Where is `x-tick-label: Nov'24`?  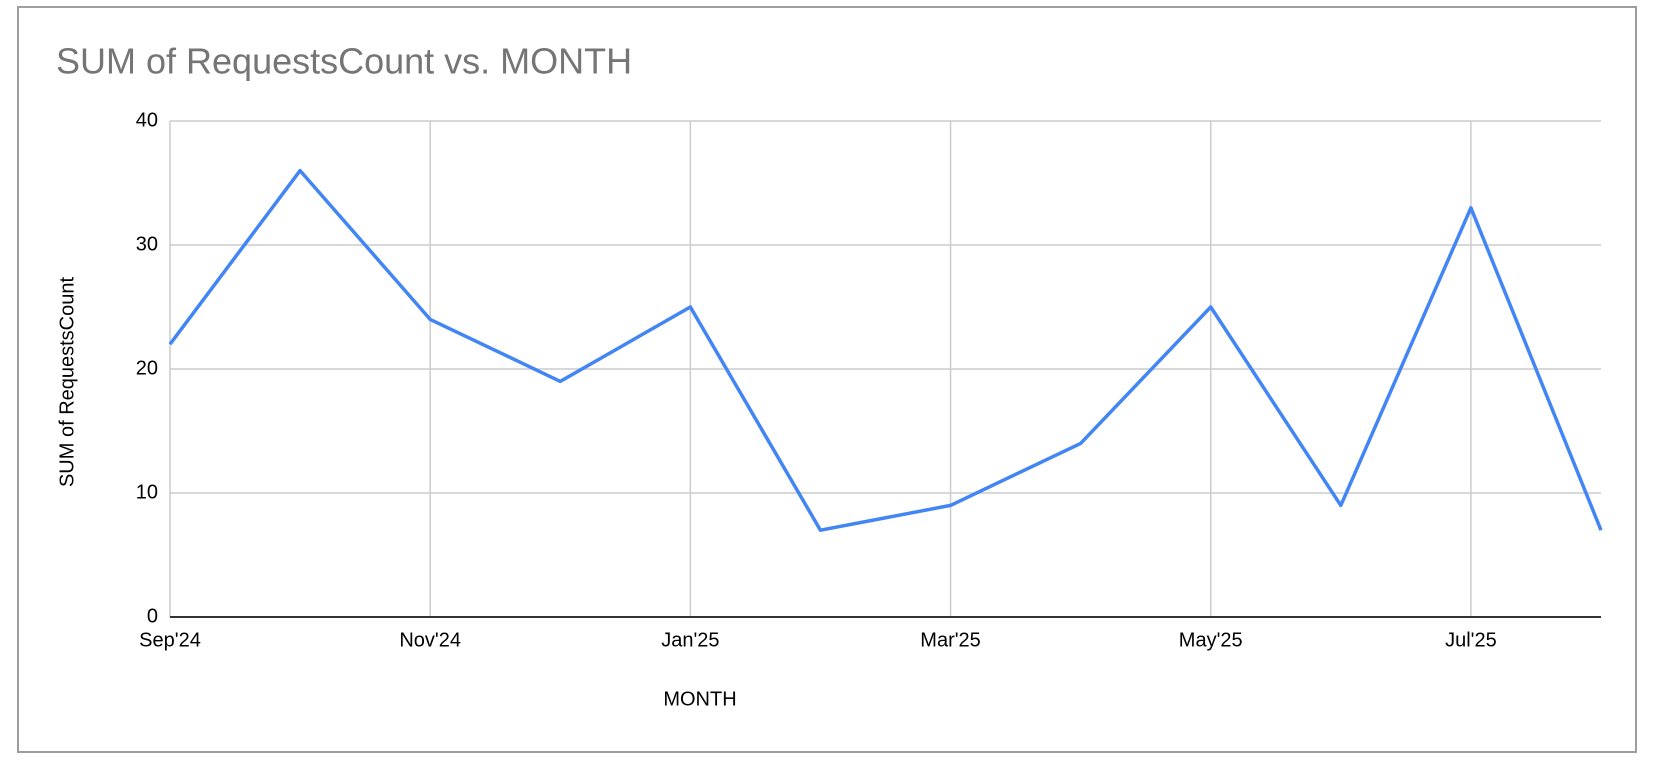
x-tick-label: Nov'24 is located at coordinates (430, 640).